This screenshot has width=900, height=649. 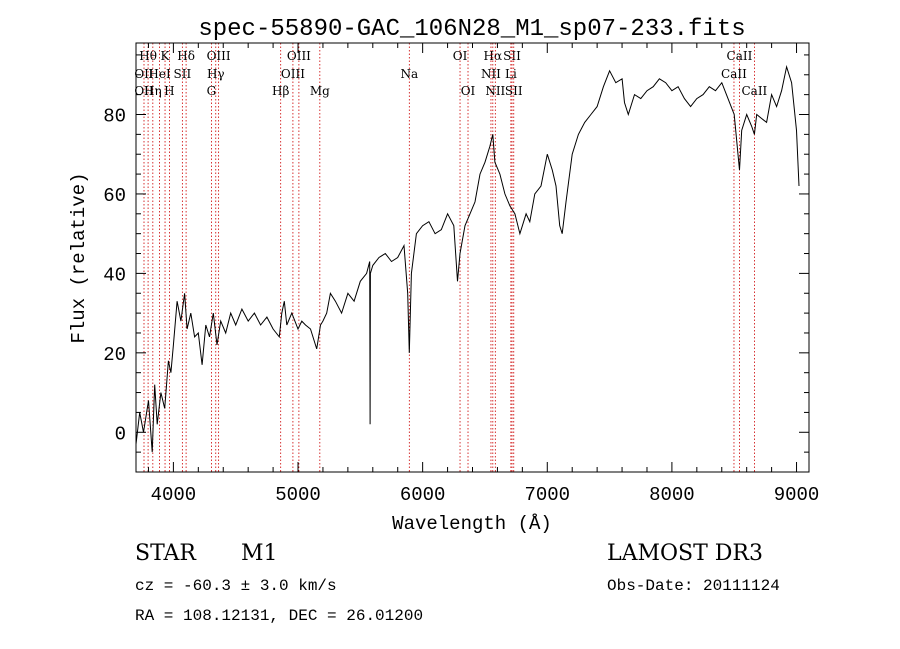 I want to click on spectral-line-label: Hβ, so click(x=280, y=91).